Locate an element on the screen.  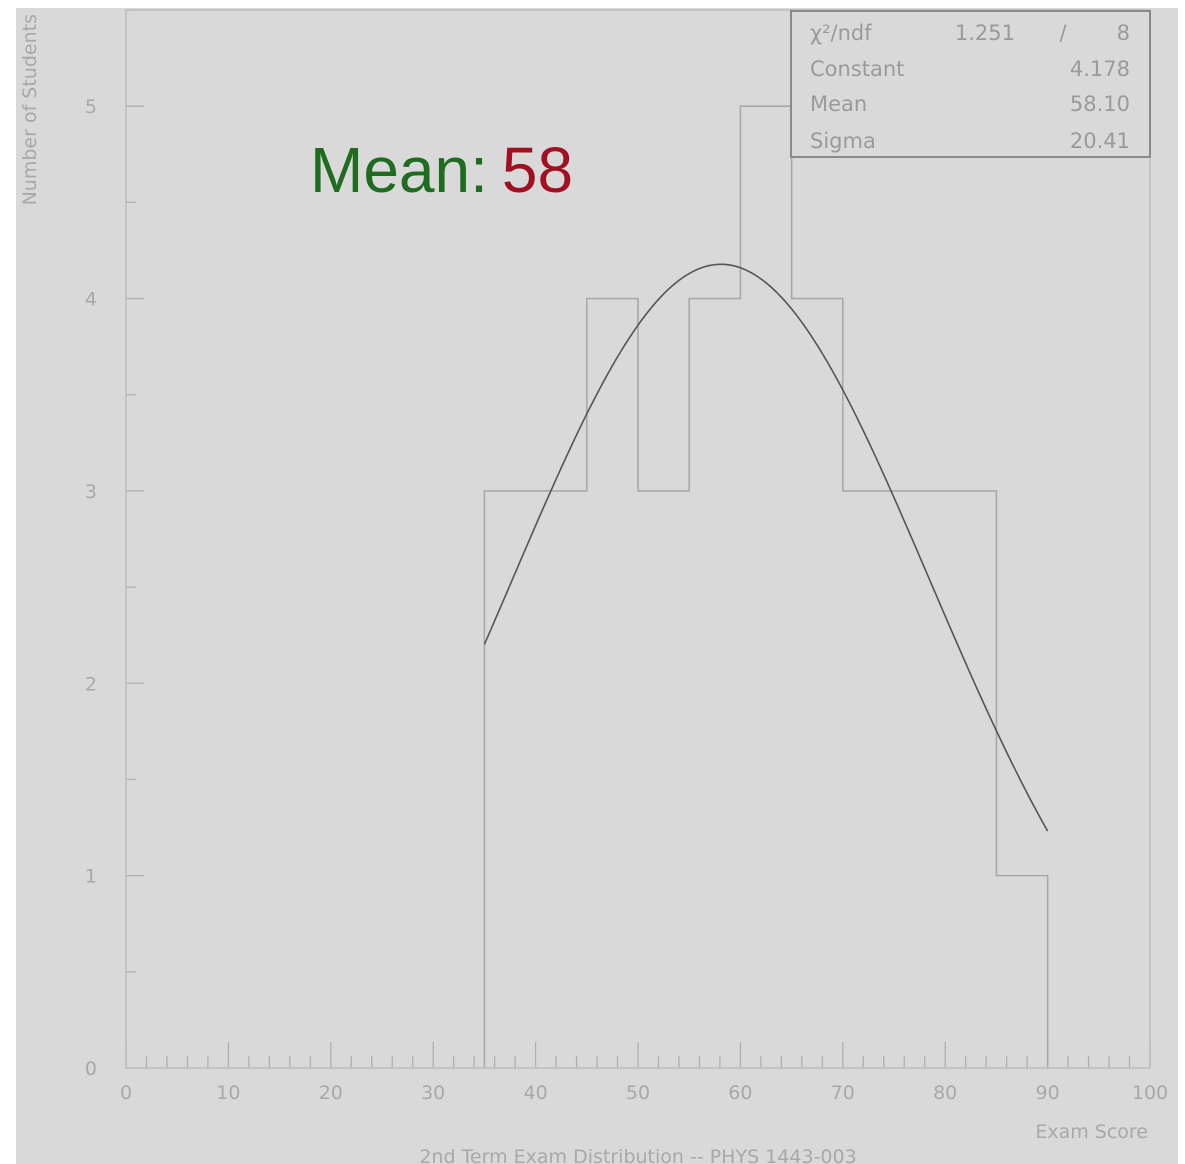
y-tick-label: 4 is located at coordinates (91, 300).